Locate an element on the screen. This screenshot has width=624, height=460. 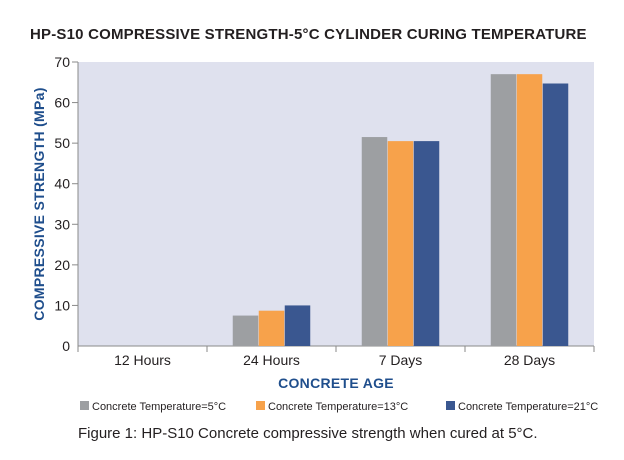
x-axis-title: CONCRETE AGE is located at coordinates (336, 383).